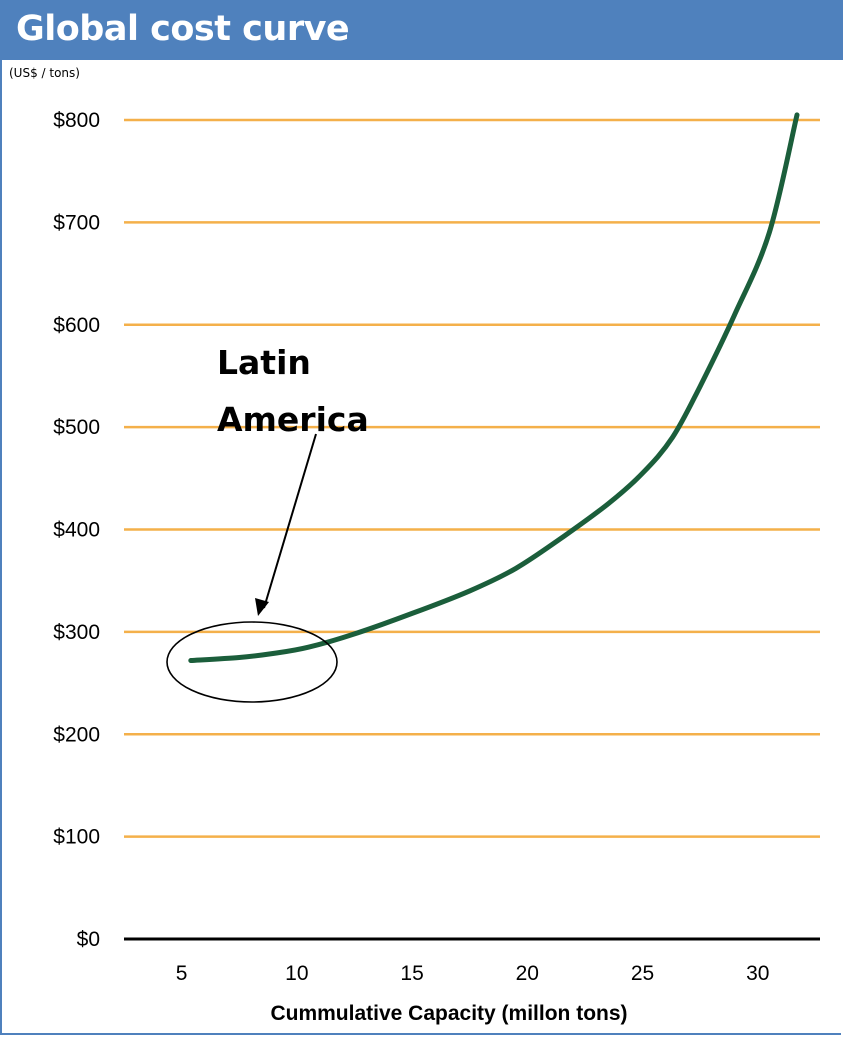 This screenshot has height=1037, width=843. What do you see at coordinates (44, 73) in the screenshot?
I see `y-unit-label: (US$ / tons)` at bounding box center [44, 73].